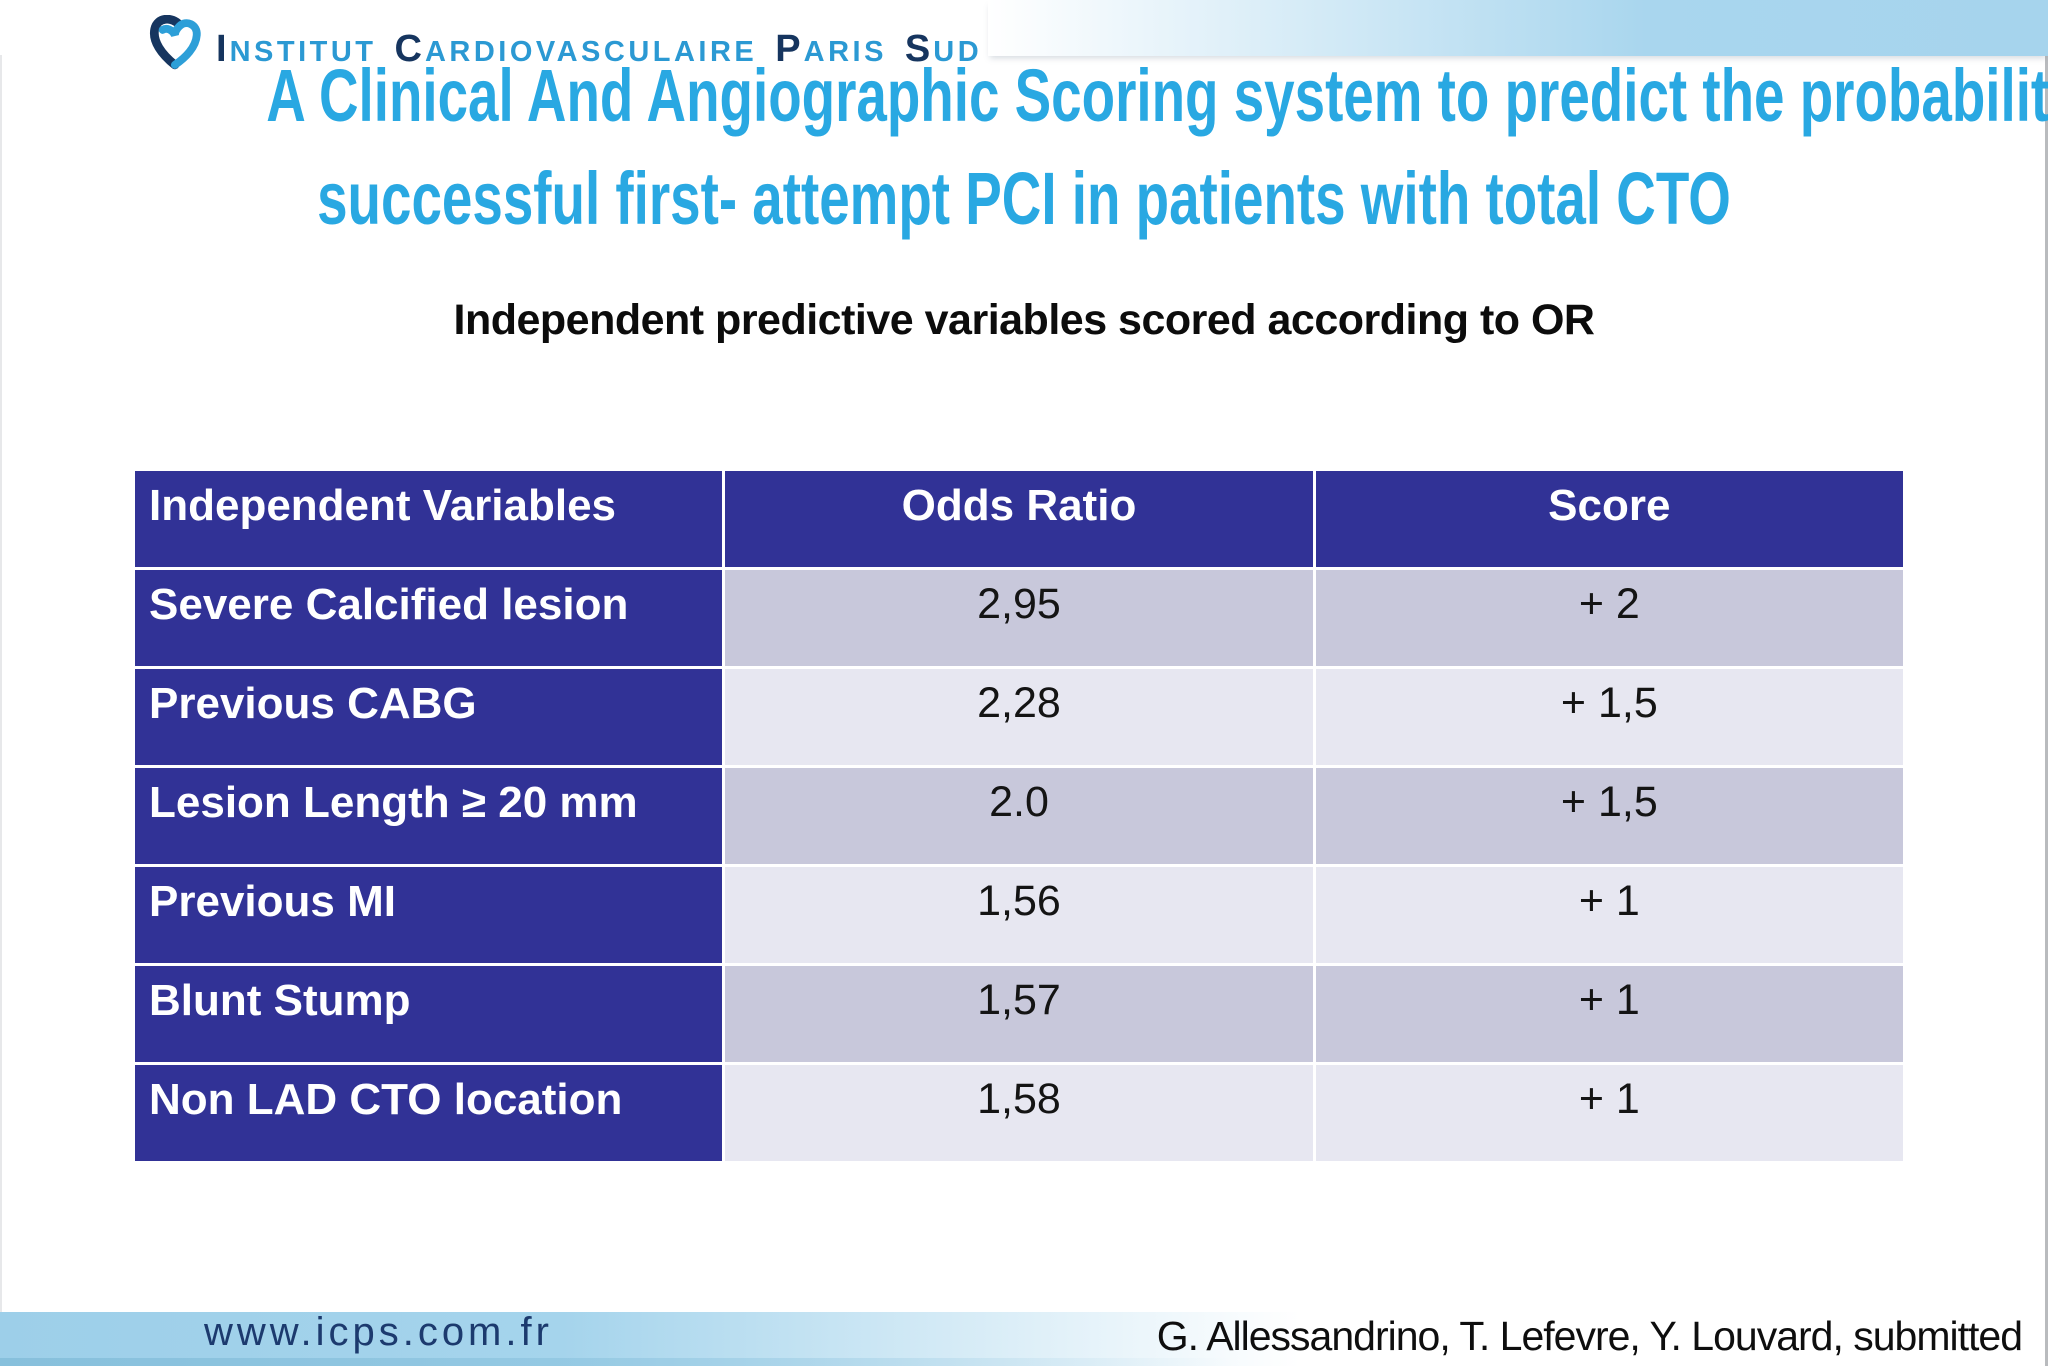 The image size is (2048, 1366). I want to click on table-row: Blunt Stump 1,57 + 1, so click(1019, 1014).